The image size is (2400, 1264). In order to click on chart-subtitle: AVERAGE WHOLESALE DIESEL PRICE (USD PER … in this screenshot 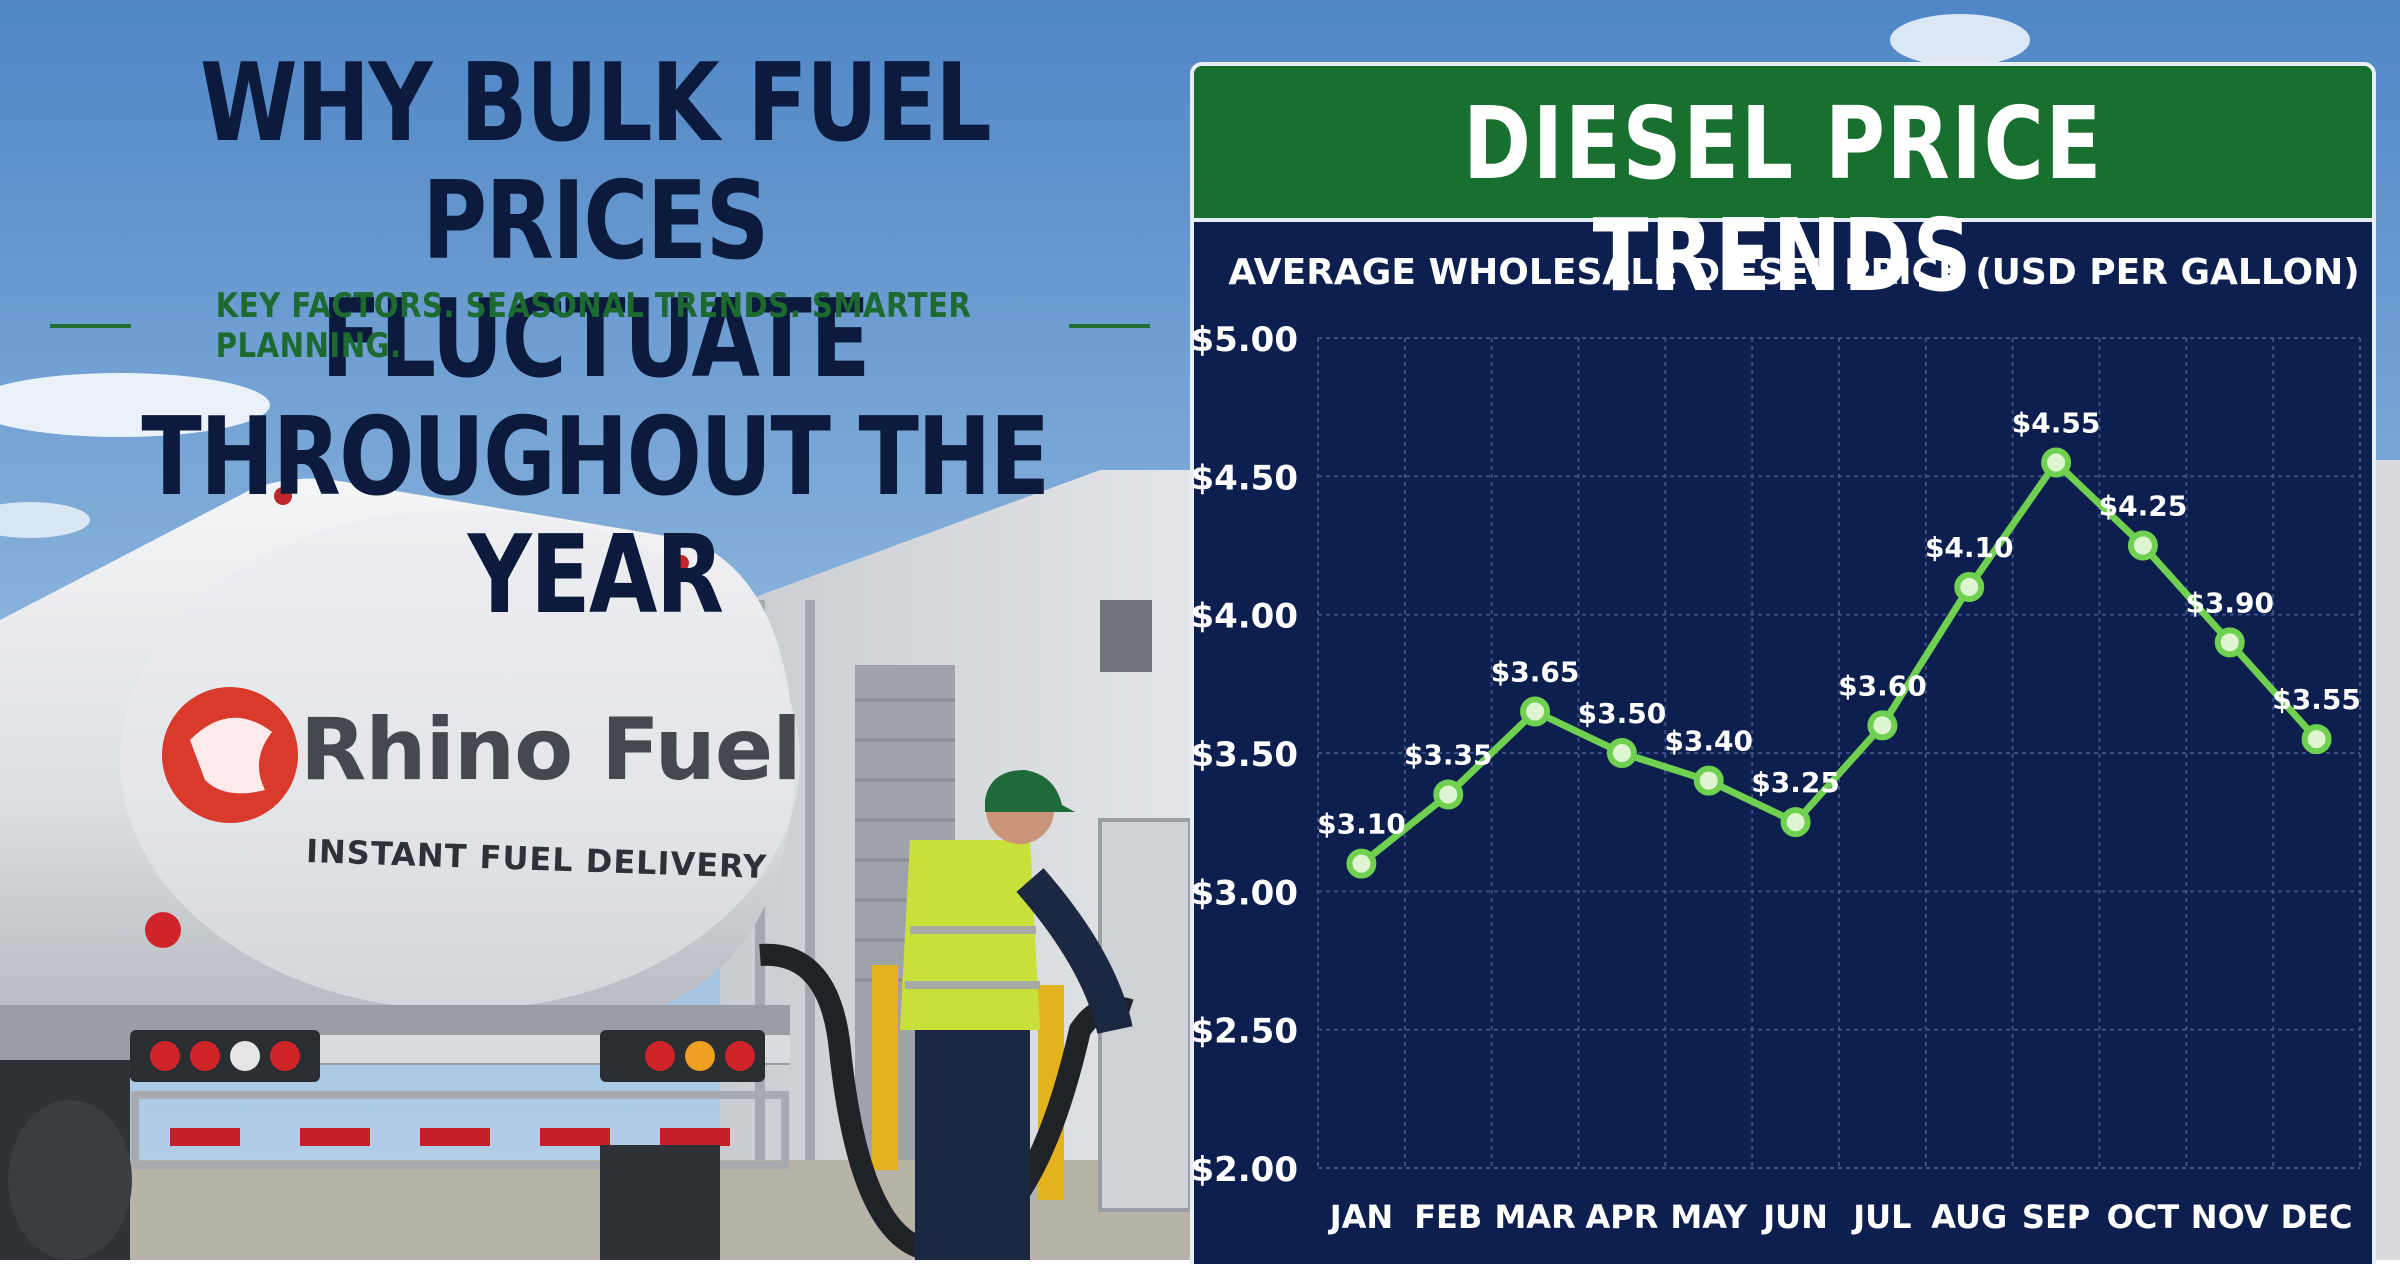, I will do `click(1793, 272)`.